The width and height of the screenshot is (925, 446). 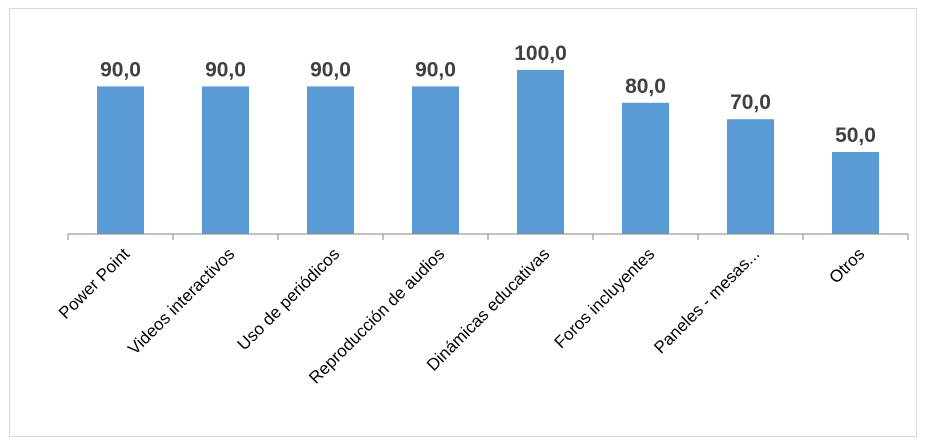 I want to click on data-label: 80,0, so click(x=645, y=86).